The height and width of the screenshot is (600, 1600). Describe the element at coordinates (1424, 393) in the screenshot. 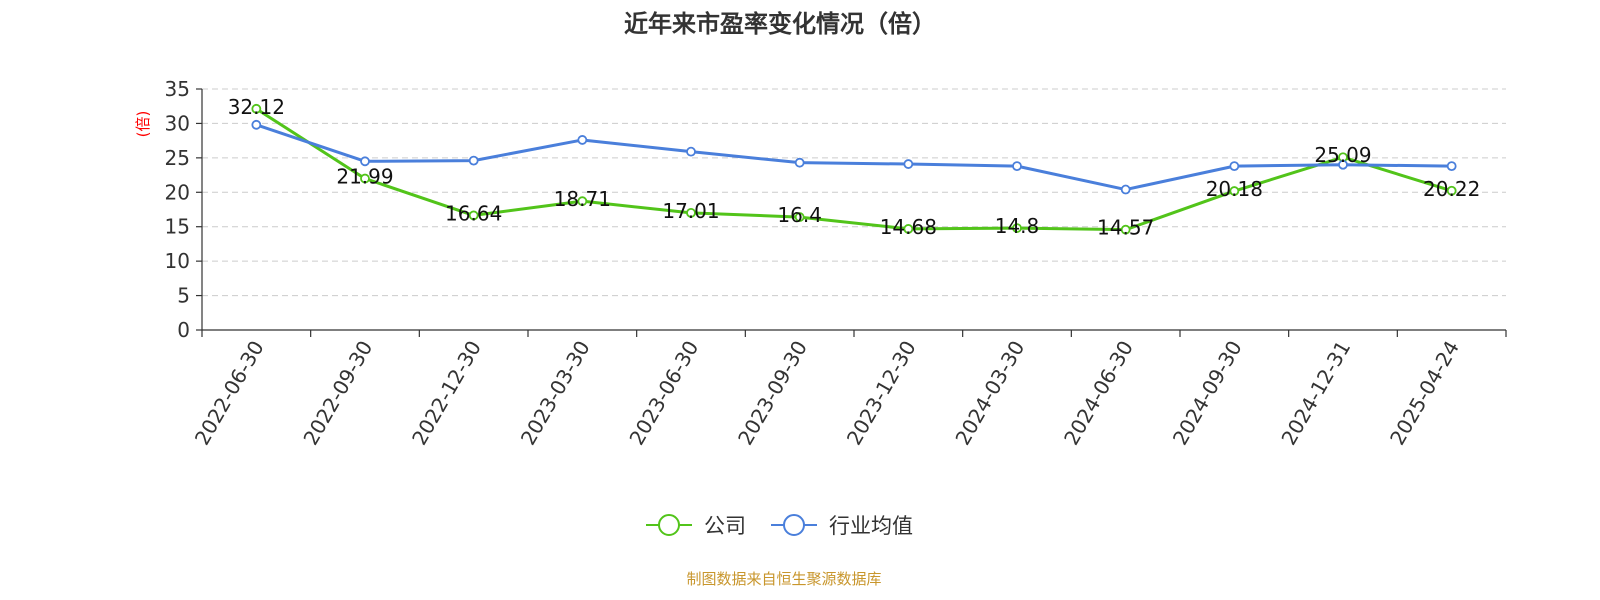

I see `x-tick-label-2025-04-24: 2025-04-24` at that location.